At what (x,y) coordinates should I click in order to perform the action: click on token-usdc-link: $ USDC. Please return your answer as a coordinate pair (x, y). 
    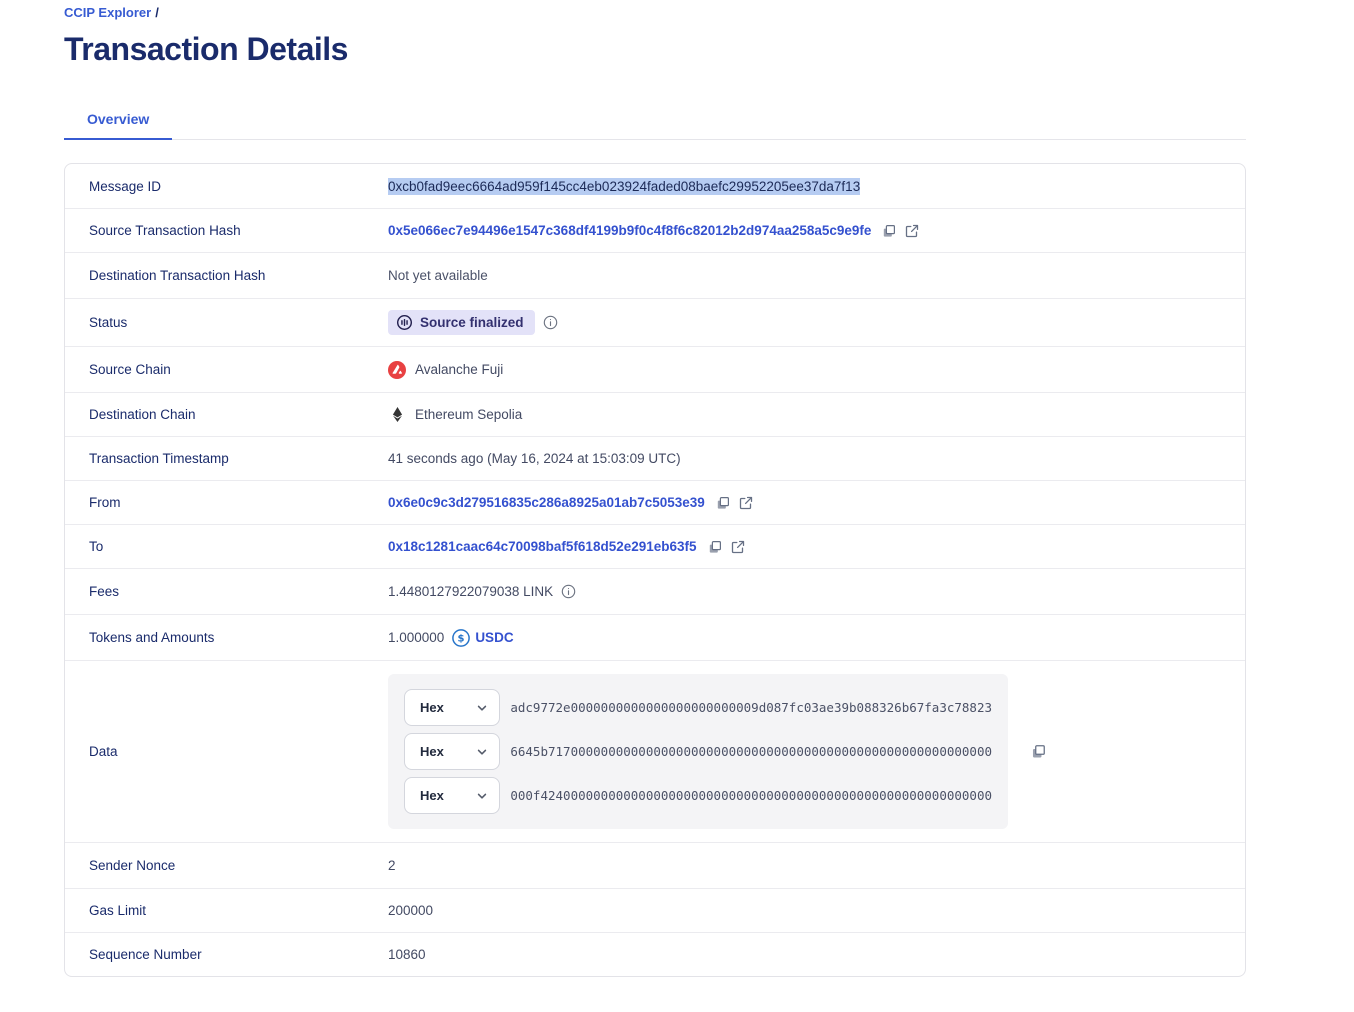
    Looking at the image, I should click on (483, 637).